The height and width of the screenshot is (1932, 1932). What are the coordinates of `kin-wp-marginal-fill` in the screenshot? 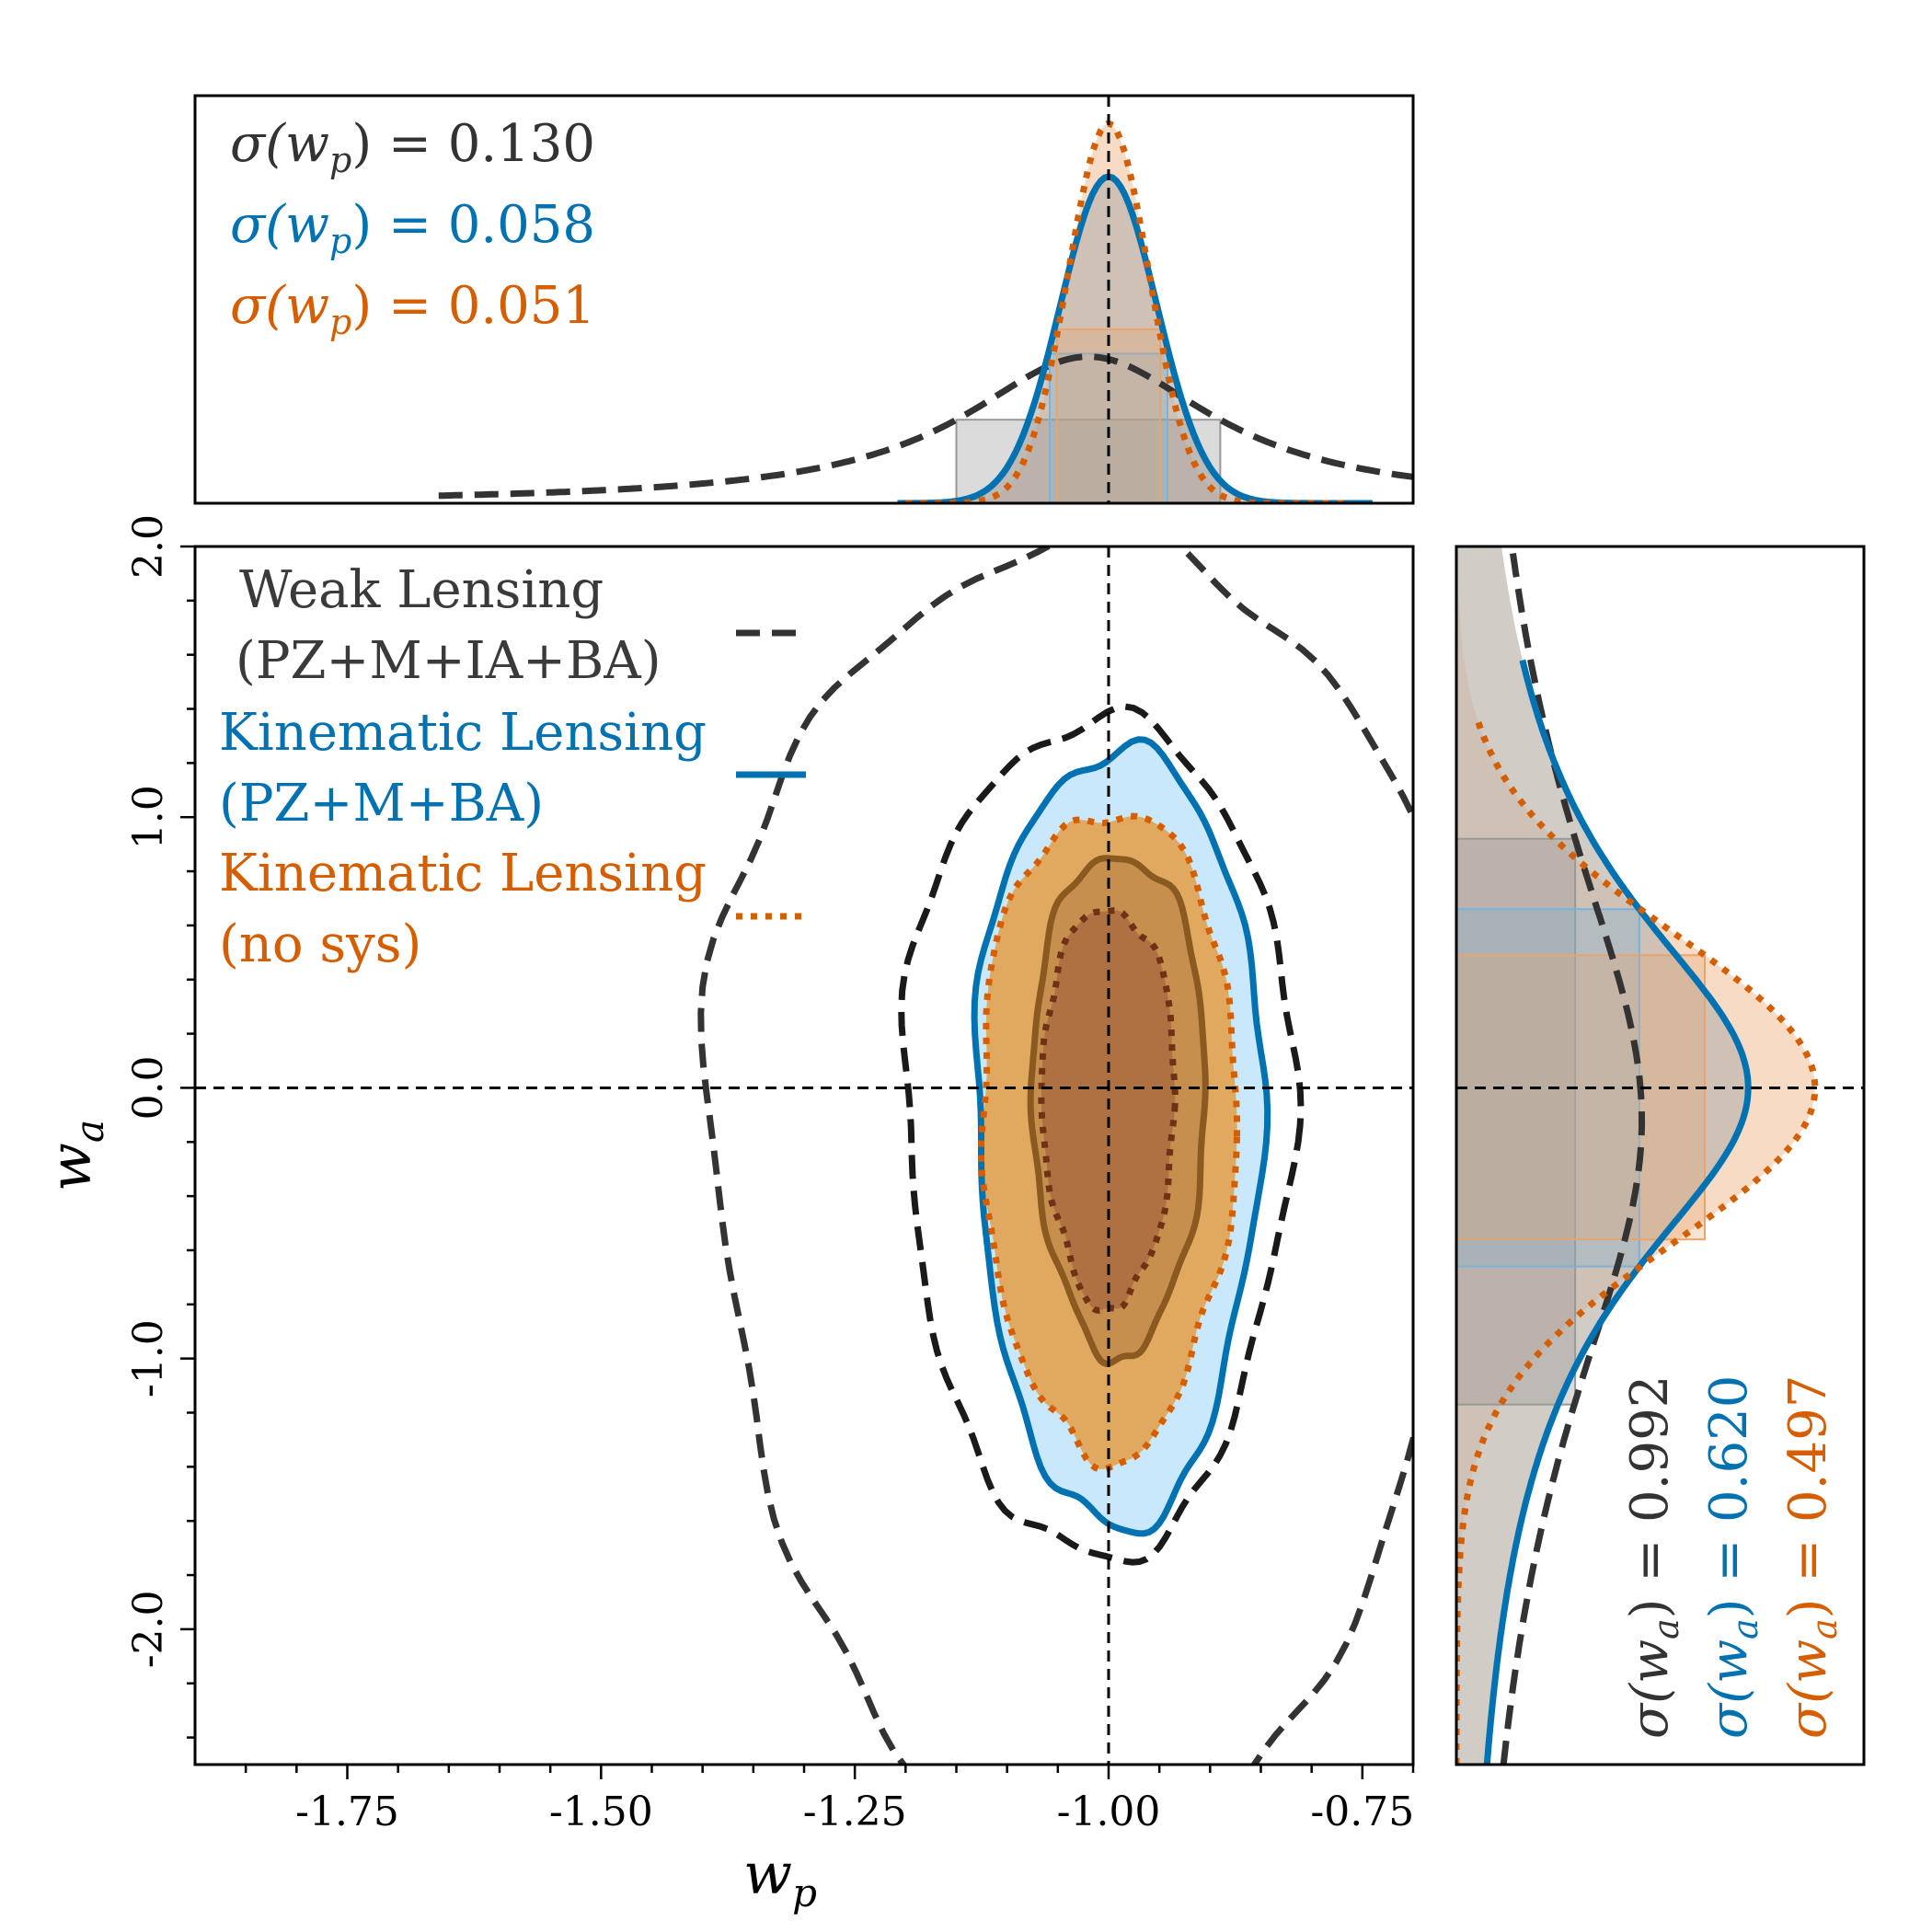 It's located at (804, 340).